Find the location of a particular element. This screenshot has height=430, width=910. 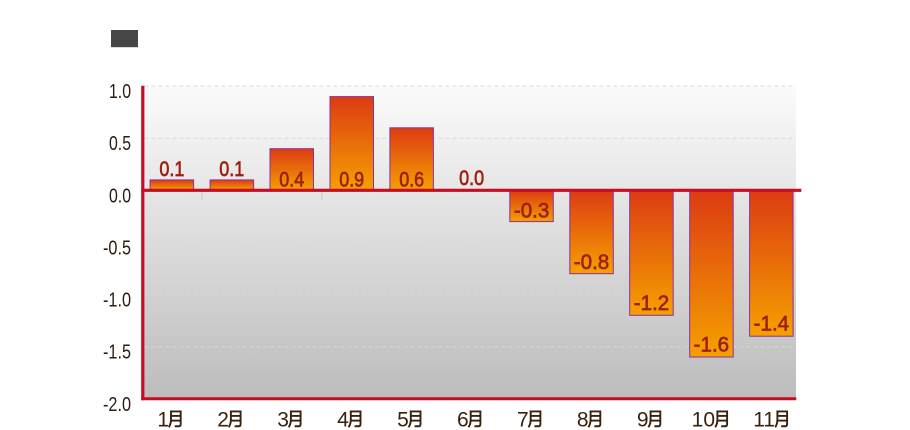

svg-text: -1.5 is located at coordinates (117, 353).